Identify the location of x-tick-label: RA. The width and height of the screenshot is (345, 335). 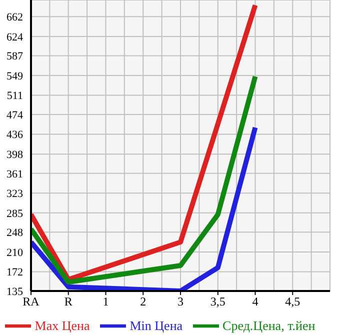
(31, 301).